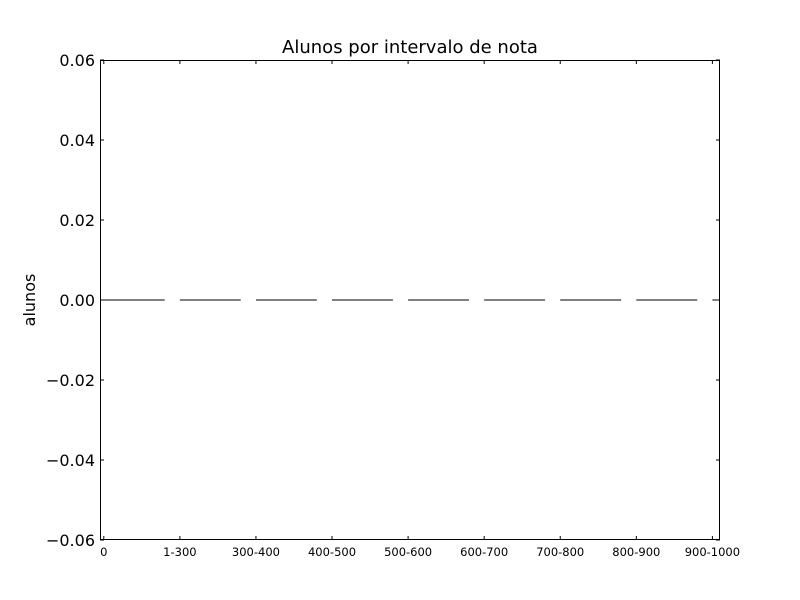 Image resolution: width=800 pixels, height=600 pixels. What do you see at coordinates (712, 552) in the screenshot?
I see `x-tick-label: 900-1000` at bounding box center [712, 552].